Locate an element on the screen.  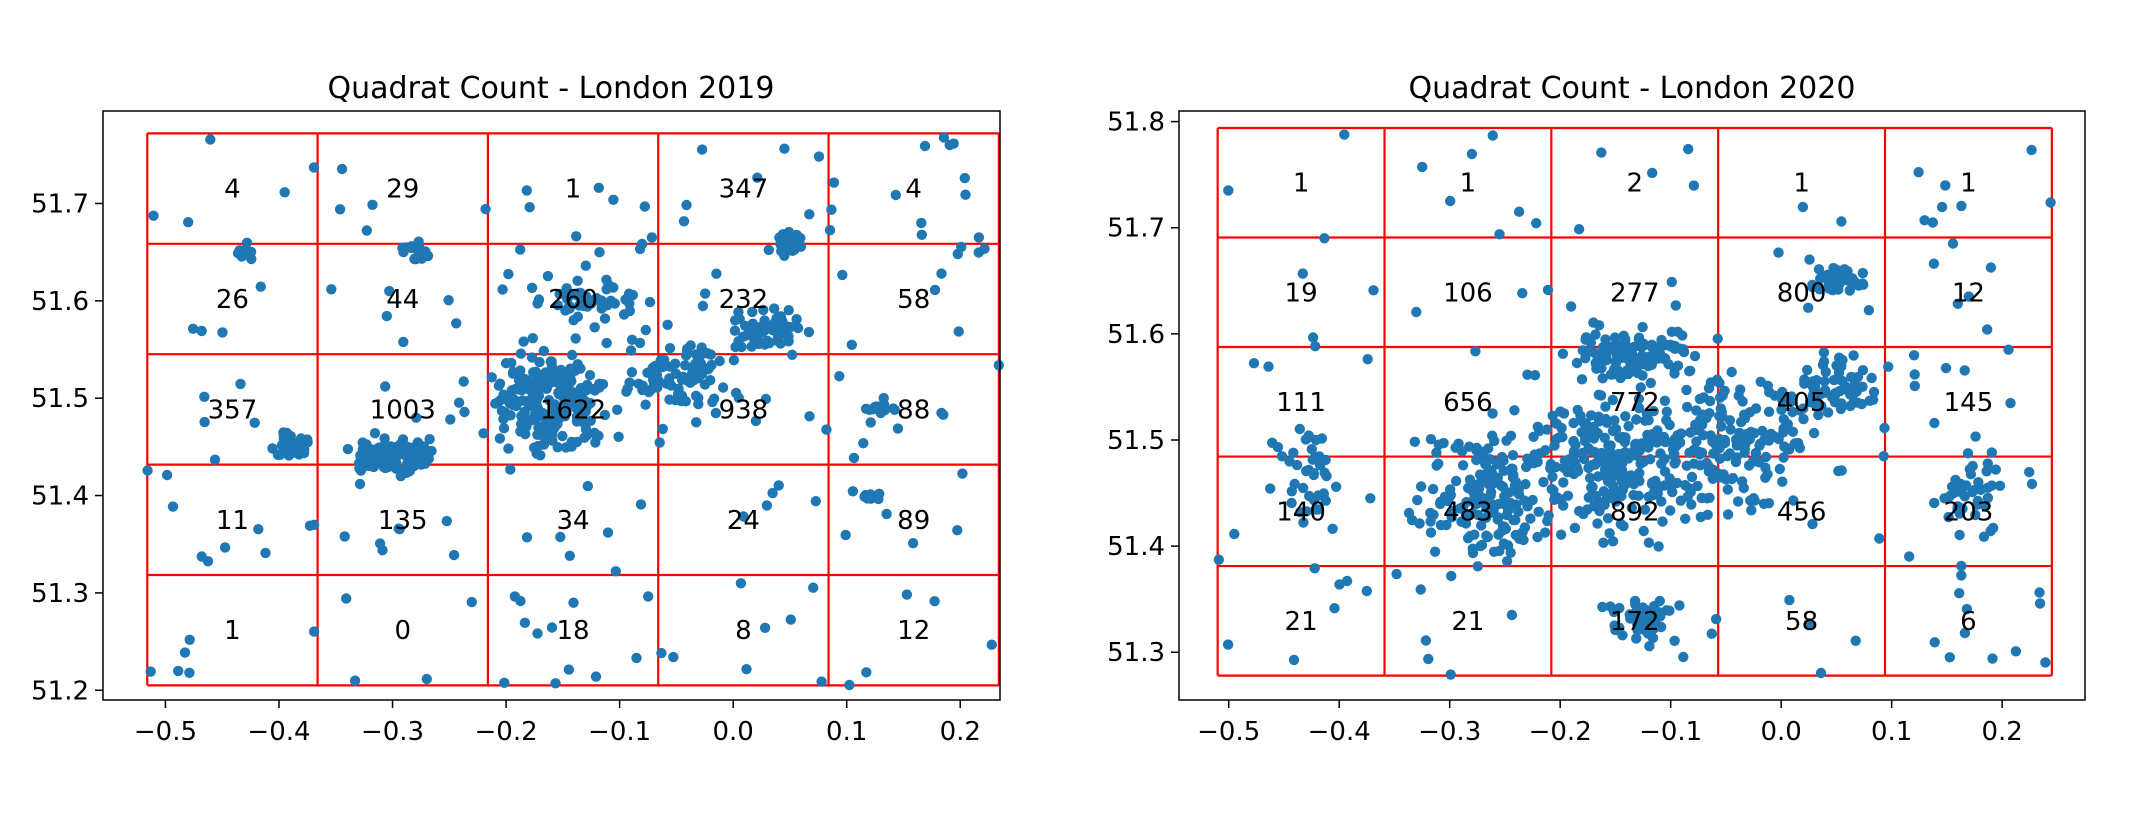
quadrat-count-label: 135 is located at coordinates (403, 521).